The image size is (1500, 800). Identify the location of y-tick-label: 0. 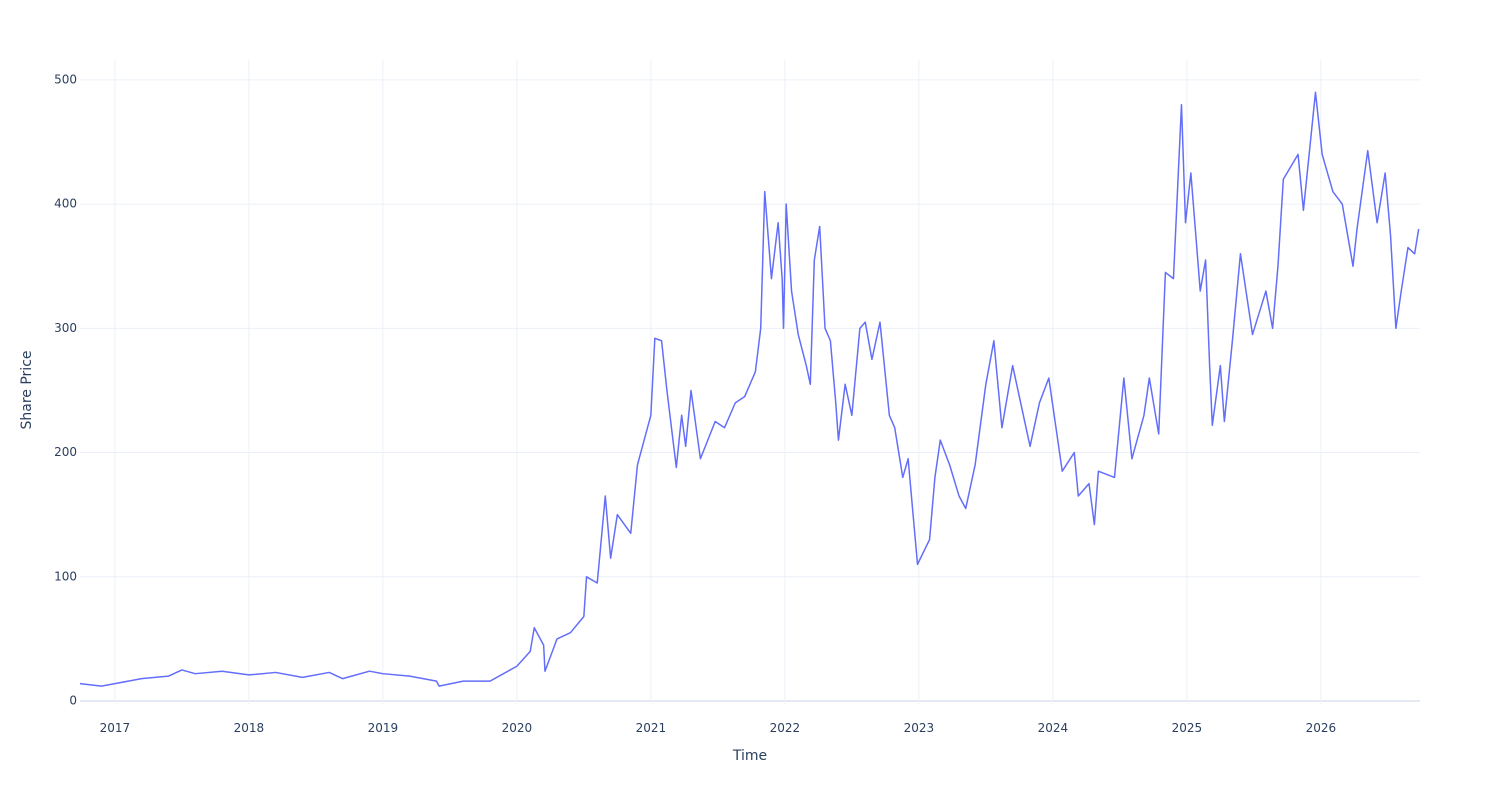
(73, 701).